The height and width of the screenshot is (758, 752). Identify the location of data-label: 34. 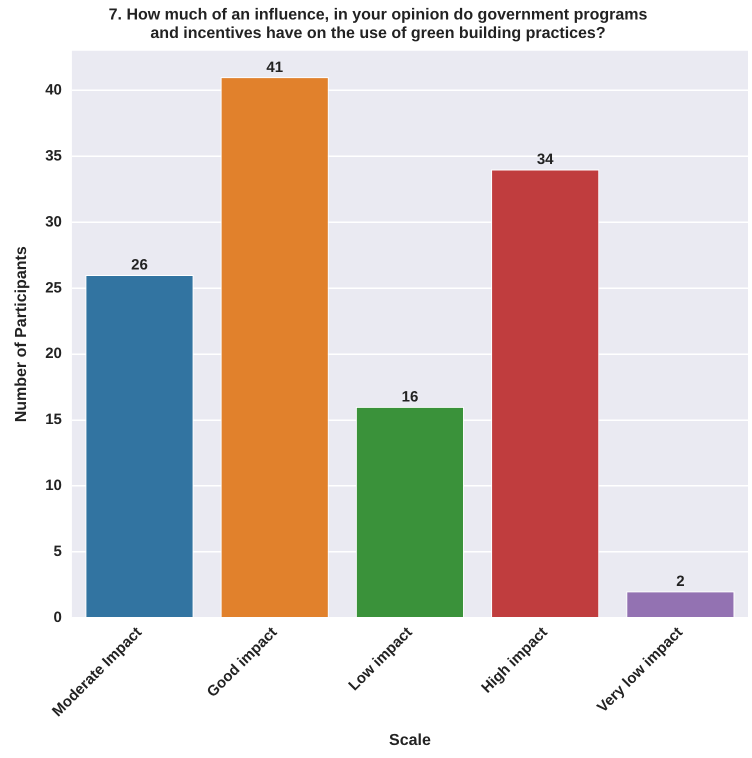
(545, 159).